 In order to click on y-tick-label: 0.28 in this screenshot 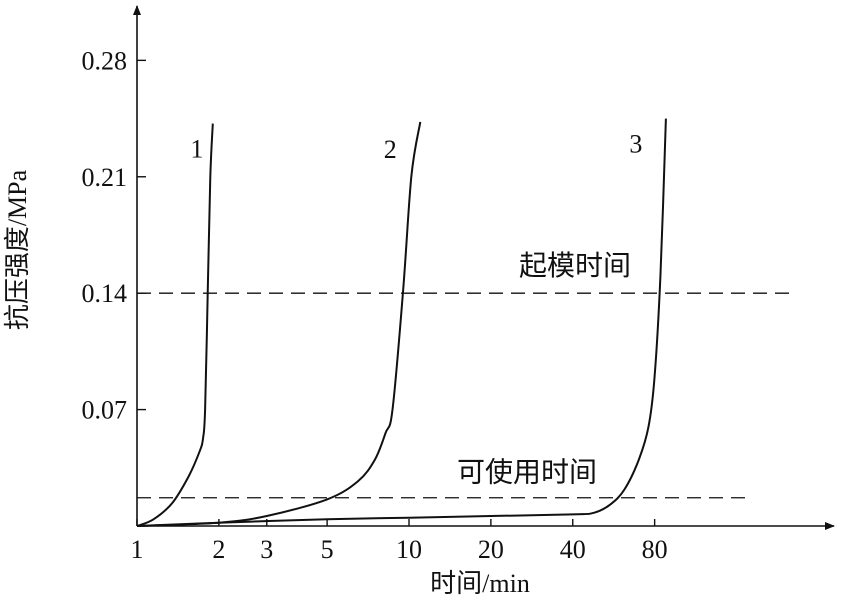, I will do `click(105, 60)`.